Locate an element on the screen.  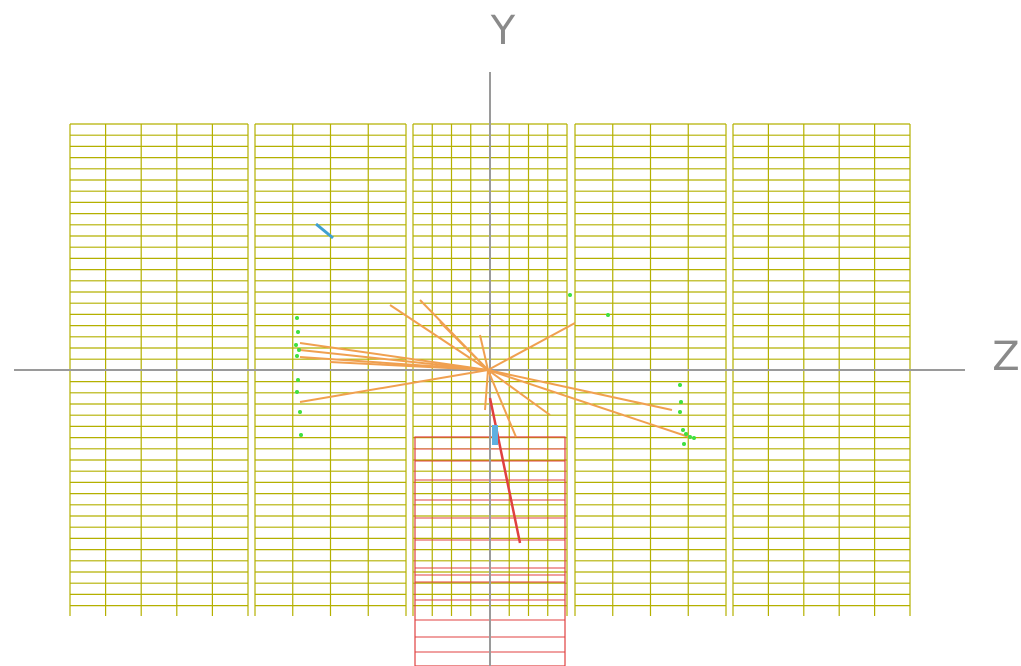
muon-track is located at coordinates (505, 470).